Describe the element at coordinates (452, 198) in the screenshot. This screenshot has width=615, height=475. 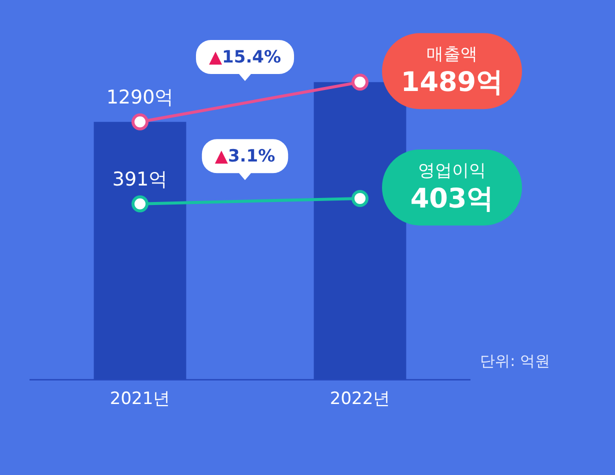
I see `data-label: 403억` at that location.